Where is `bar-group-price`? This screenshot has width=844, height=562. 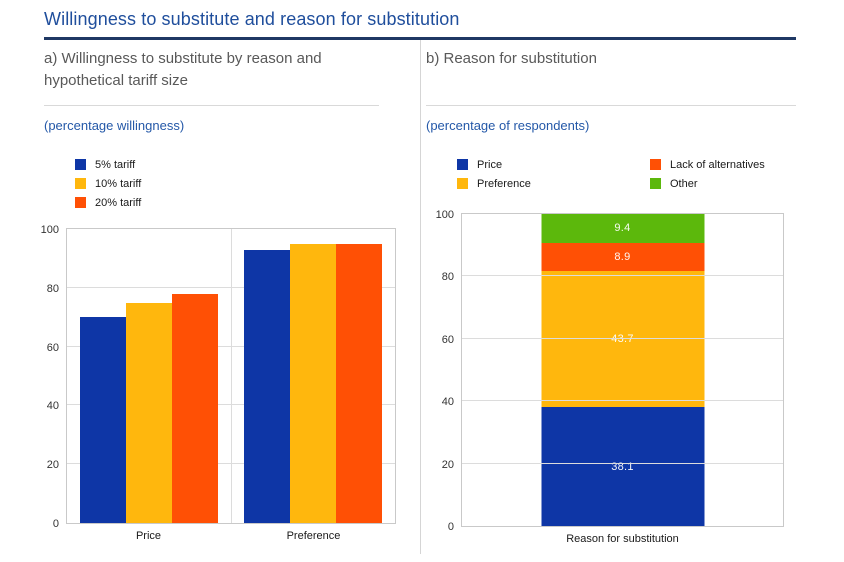 bar-group-price is located at coordinates (149, 376).